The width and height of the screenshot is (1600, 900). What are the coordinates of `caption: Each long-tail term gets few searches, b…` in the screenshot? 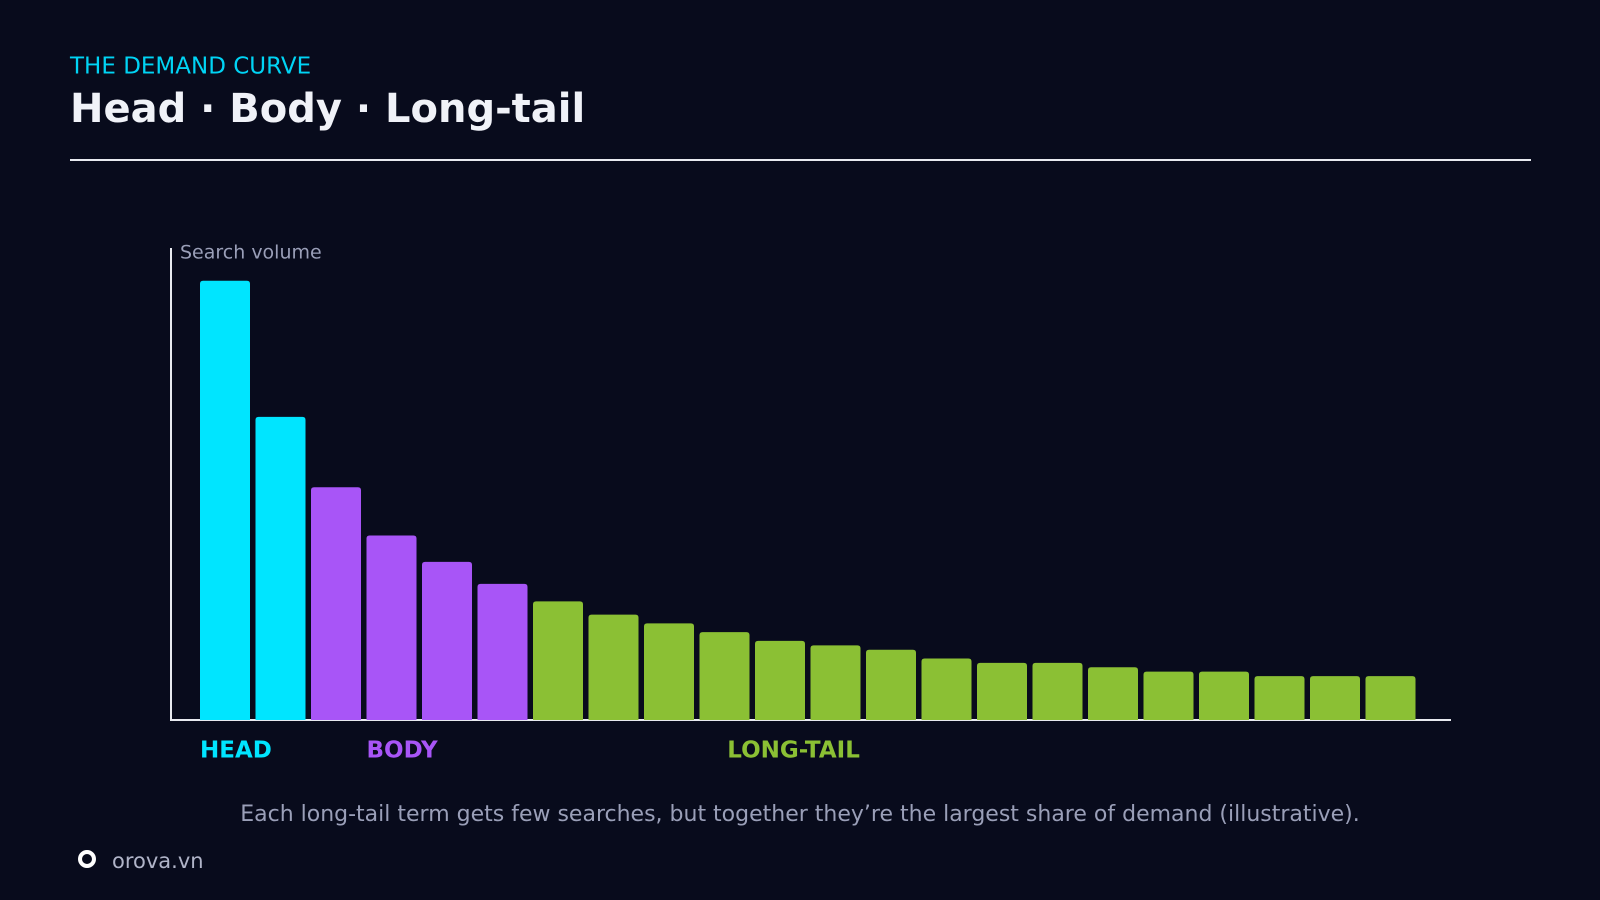 It's located at (800, 814).